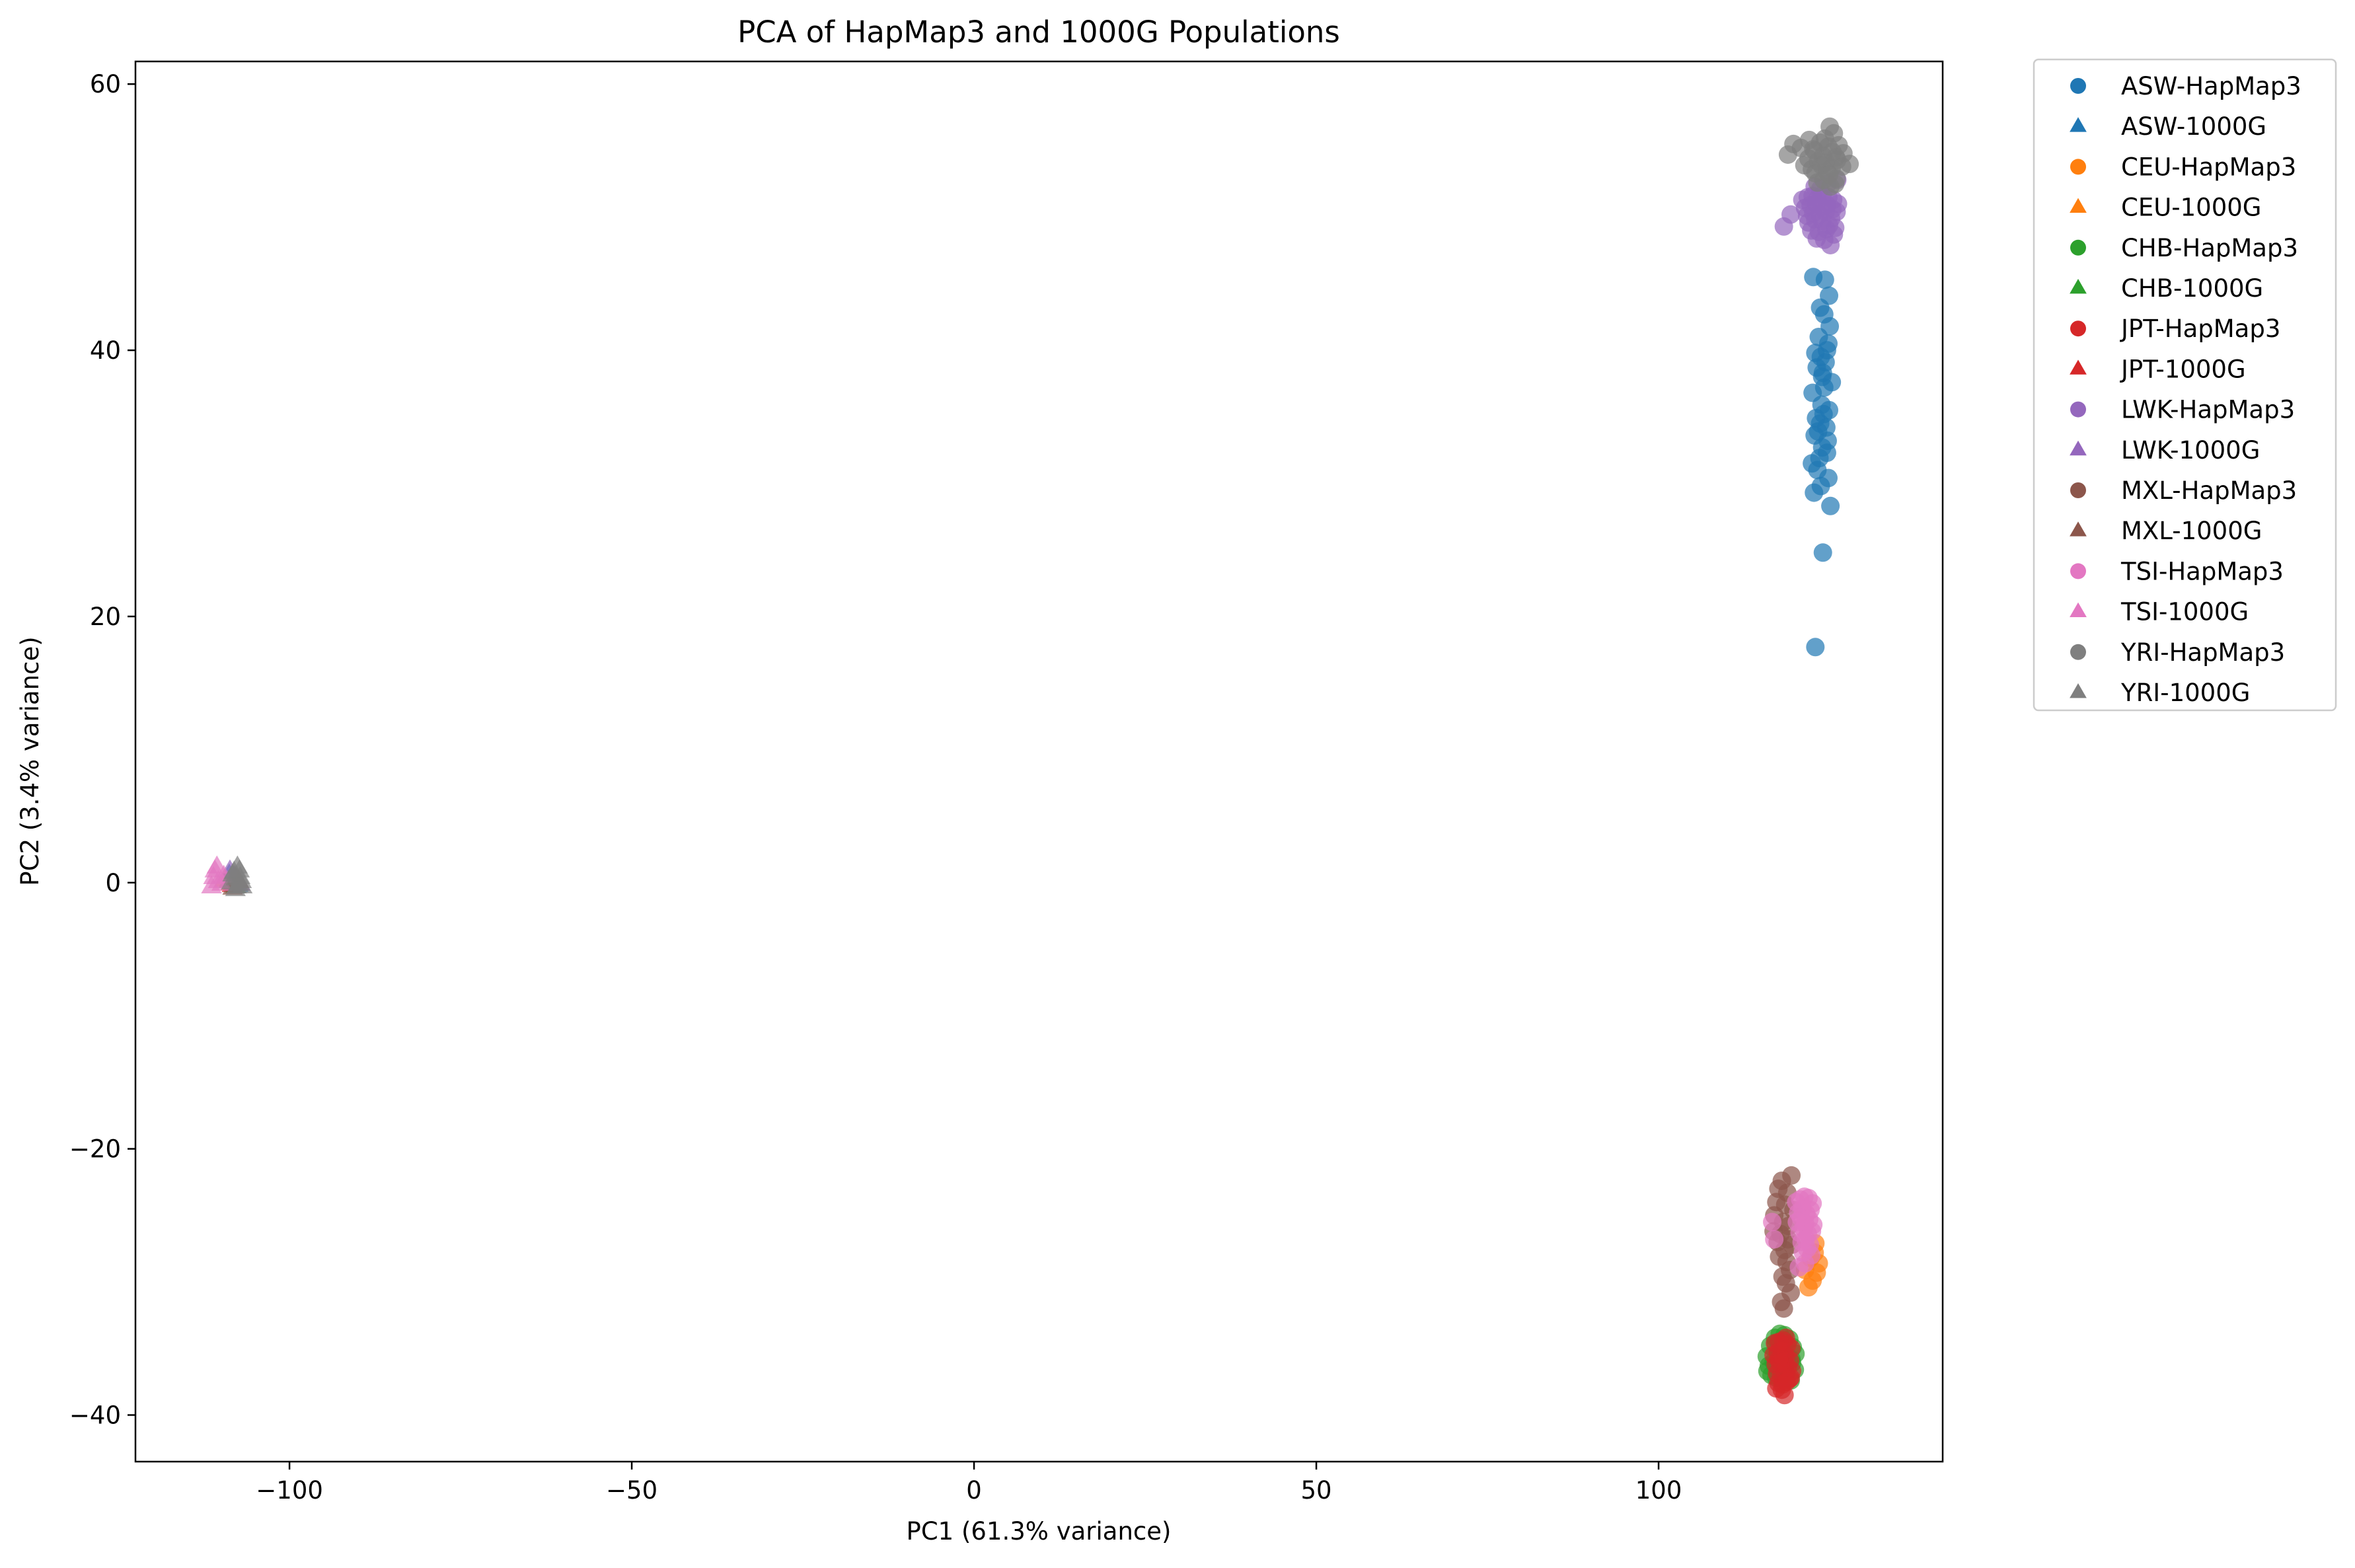 The width and height of the screenshot is (2355, 1568). I want to click on series-lwk-hapmap3, so click(1811, 212).